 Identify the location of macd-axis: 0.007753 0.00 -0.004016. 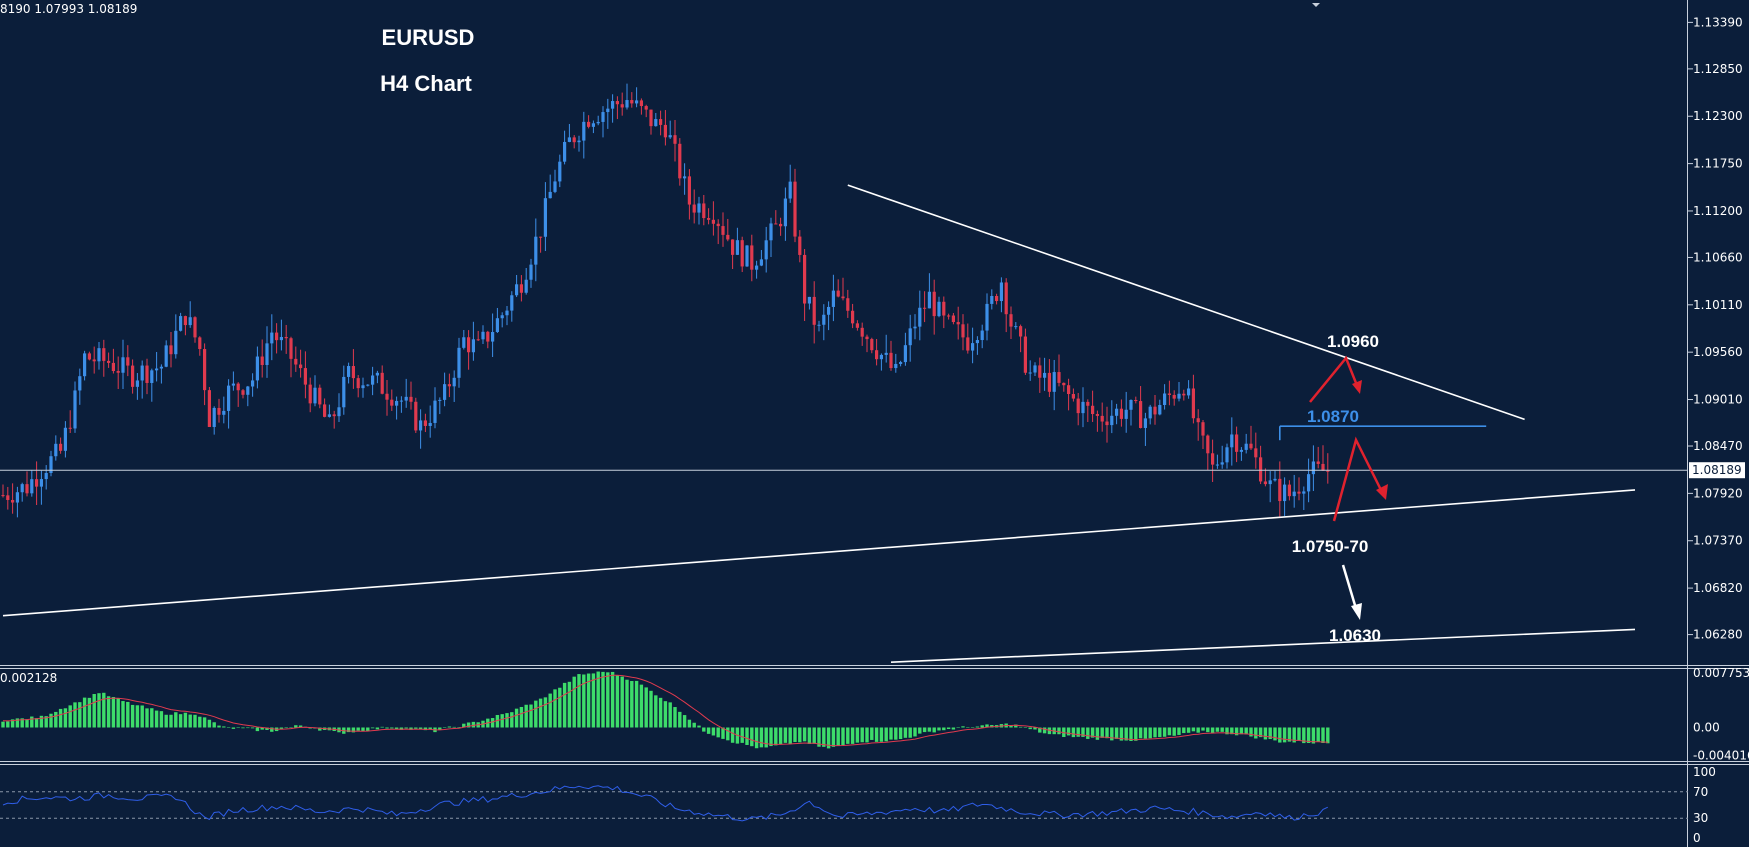
(1721, 714).